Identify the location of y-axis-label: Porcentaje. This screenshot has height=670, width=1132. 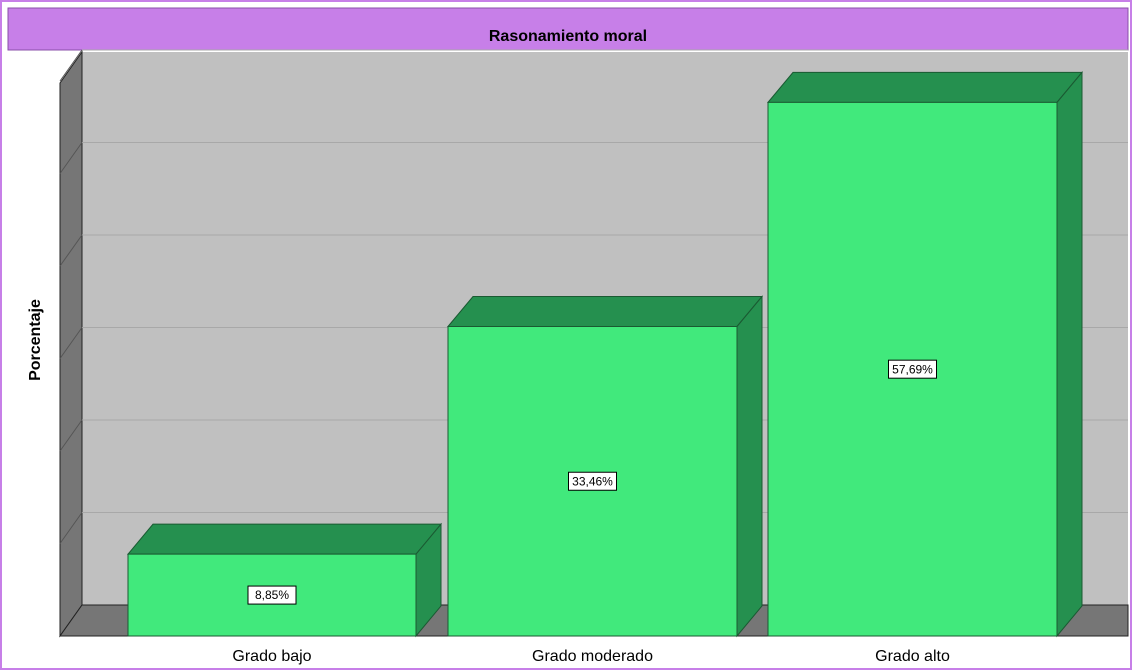
(35, 340).